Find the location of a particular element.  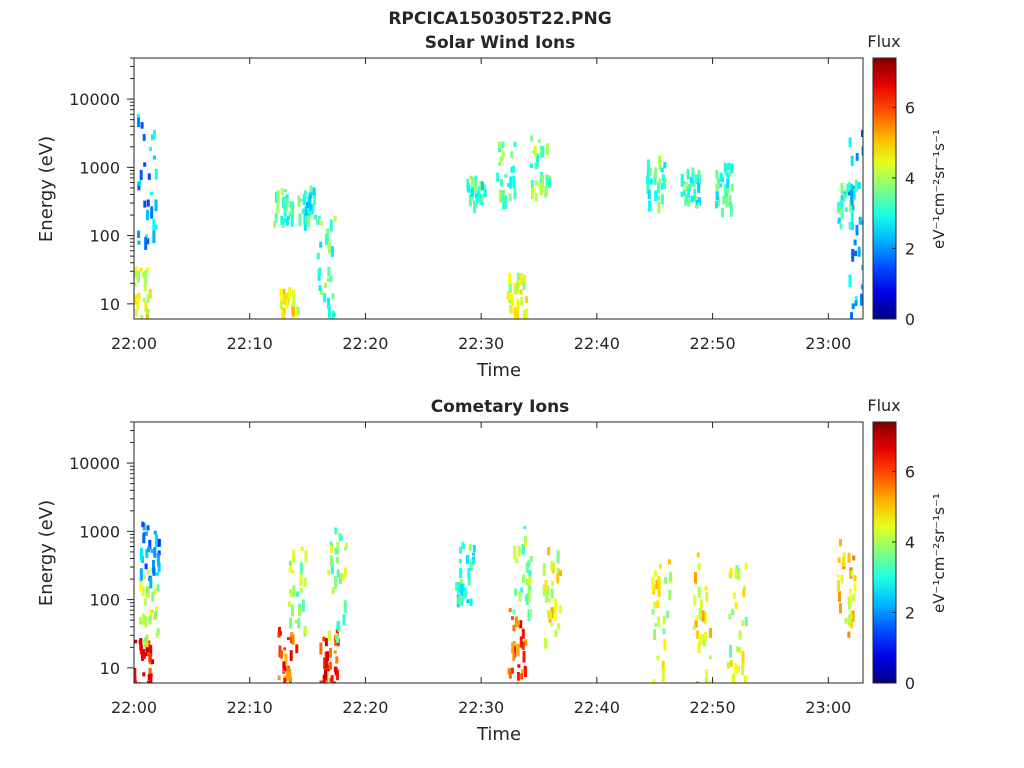

solar-wind-colorbar-title: Flux is located at coordinates (883, 41).